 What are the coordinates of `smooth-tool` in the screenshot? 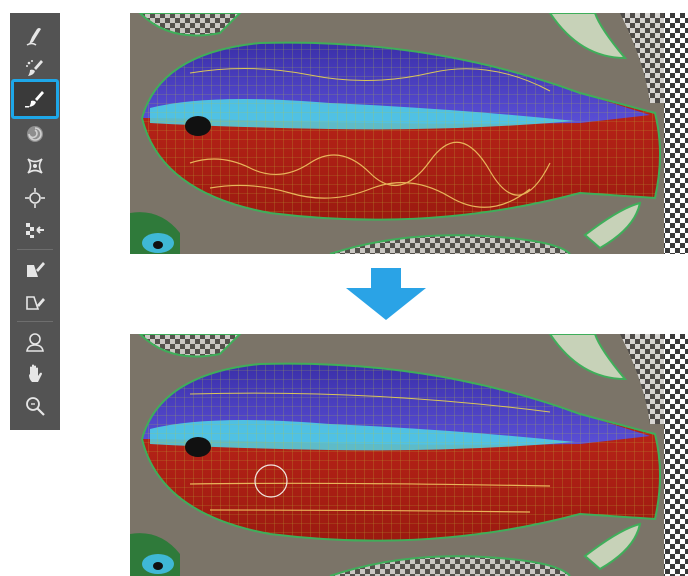 It's located at (35, 99).